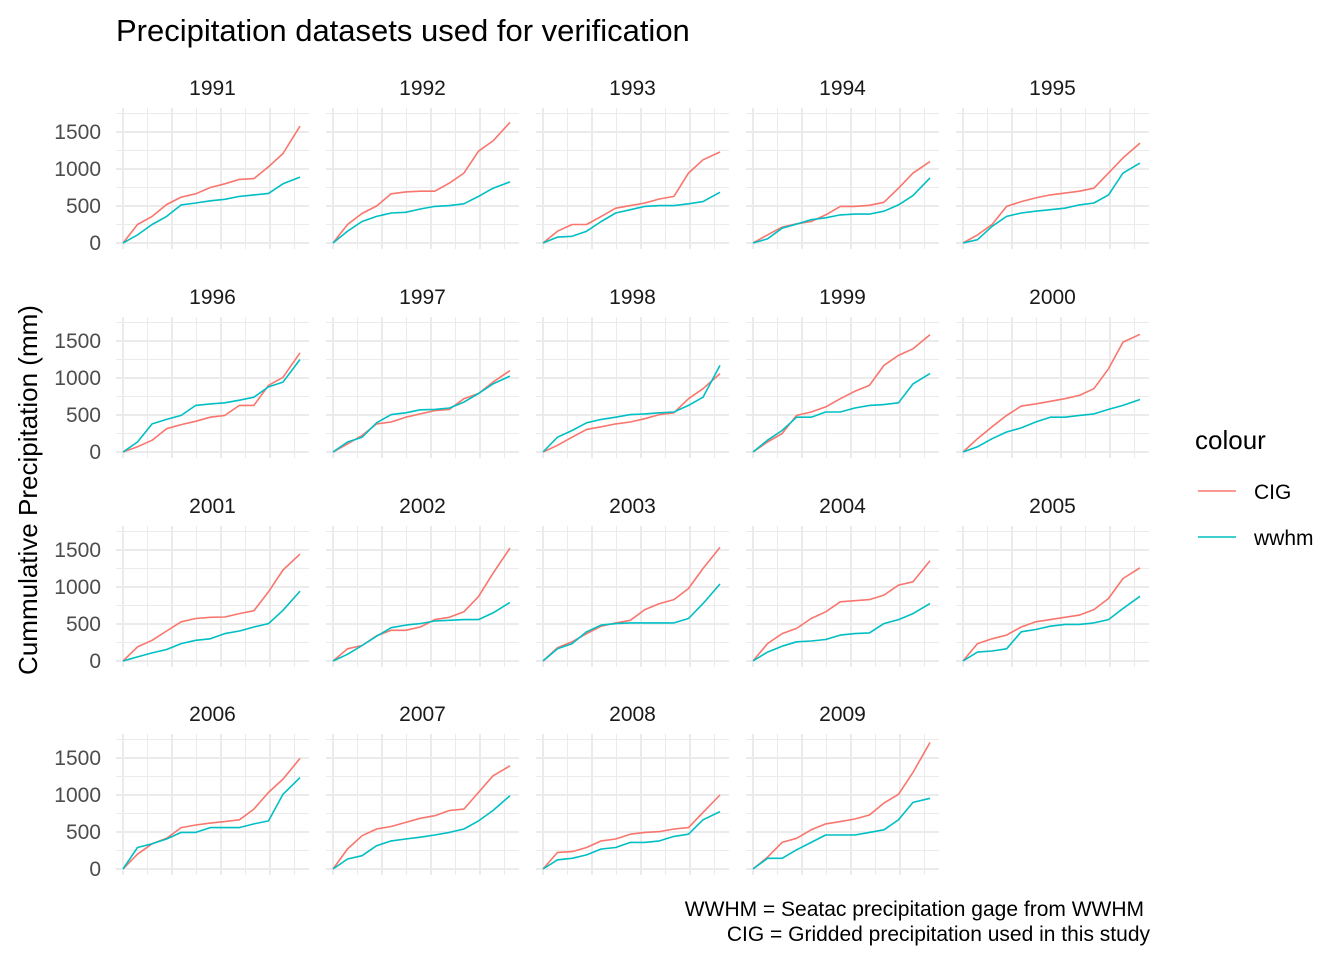 The image size is (1344, 960). I want to click on panel-2007: 2007, so click(422, 789).